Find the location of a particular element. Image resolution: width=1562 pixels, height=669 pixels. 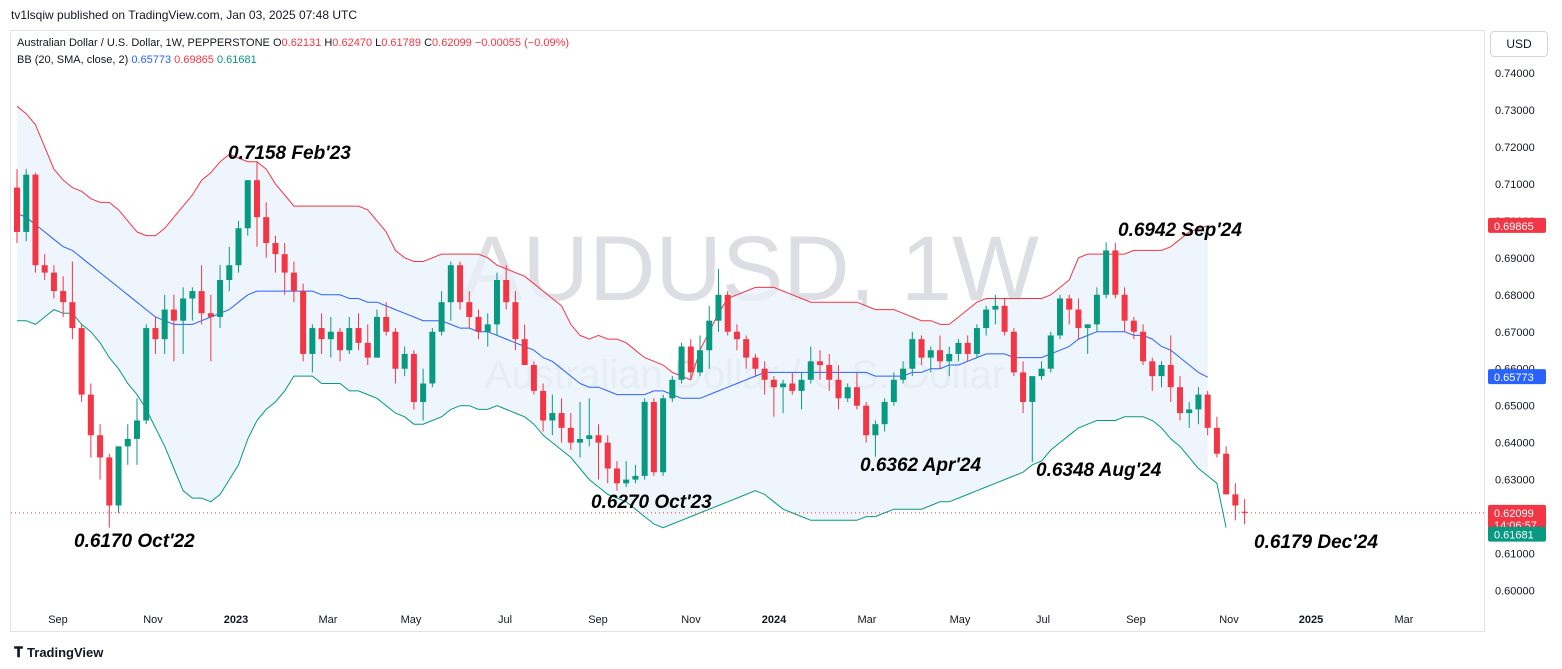

close-value: 0.62099 is located at coordinates (452, 43).